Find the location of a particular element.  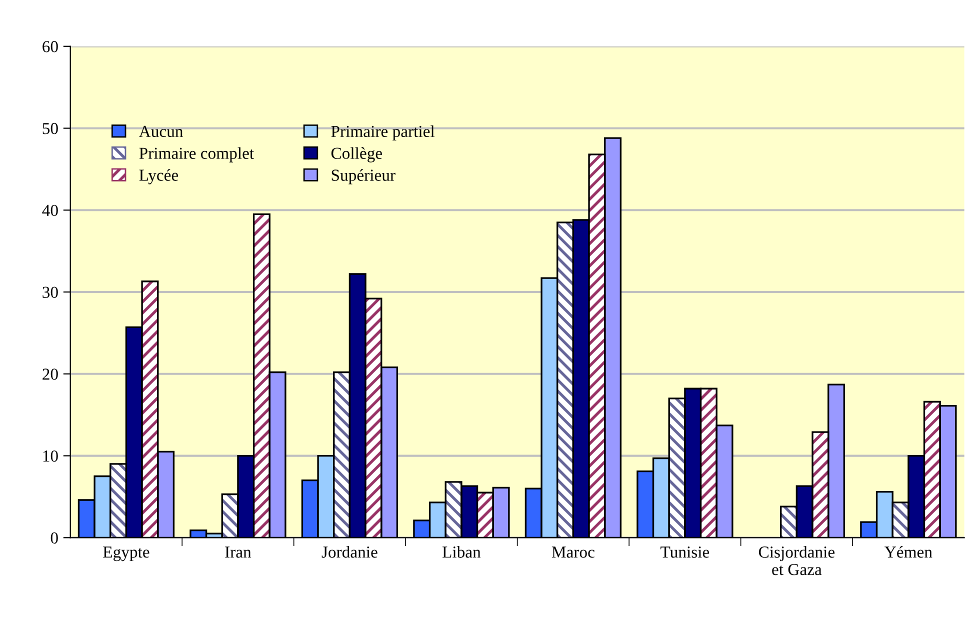

x-tick-label: Tunisie is located at coordinates (685, 552).